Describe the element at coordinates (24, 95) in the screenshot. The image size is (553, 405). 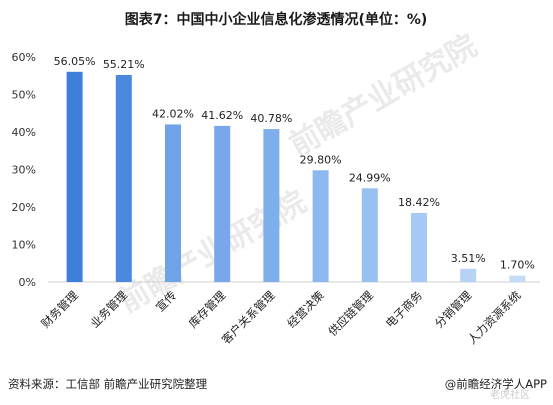
I see `y-tick-label: 50%` at that location.